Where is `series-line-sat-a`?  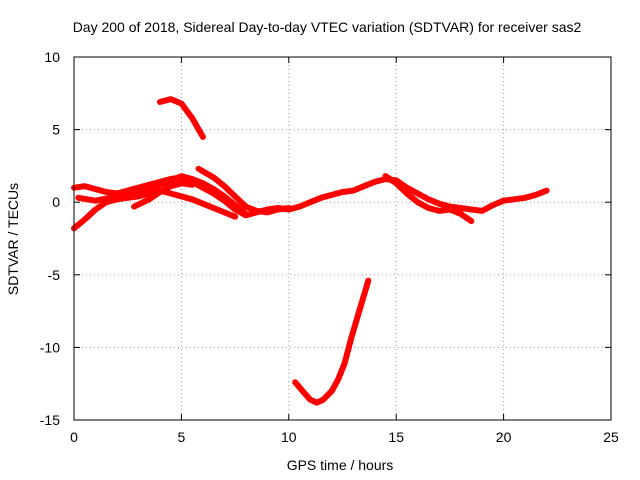 series-line-sat-a is located at coordinates (310, 196).